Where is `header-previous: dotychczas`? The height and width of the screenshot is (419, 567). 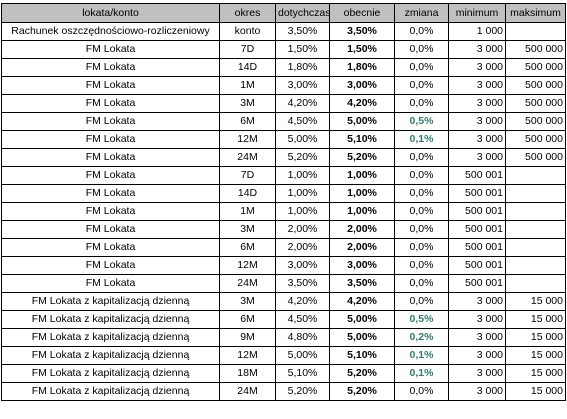 header-previous: dotychczas is located at coordinates (302, 13).